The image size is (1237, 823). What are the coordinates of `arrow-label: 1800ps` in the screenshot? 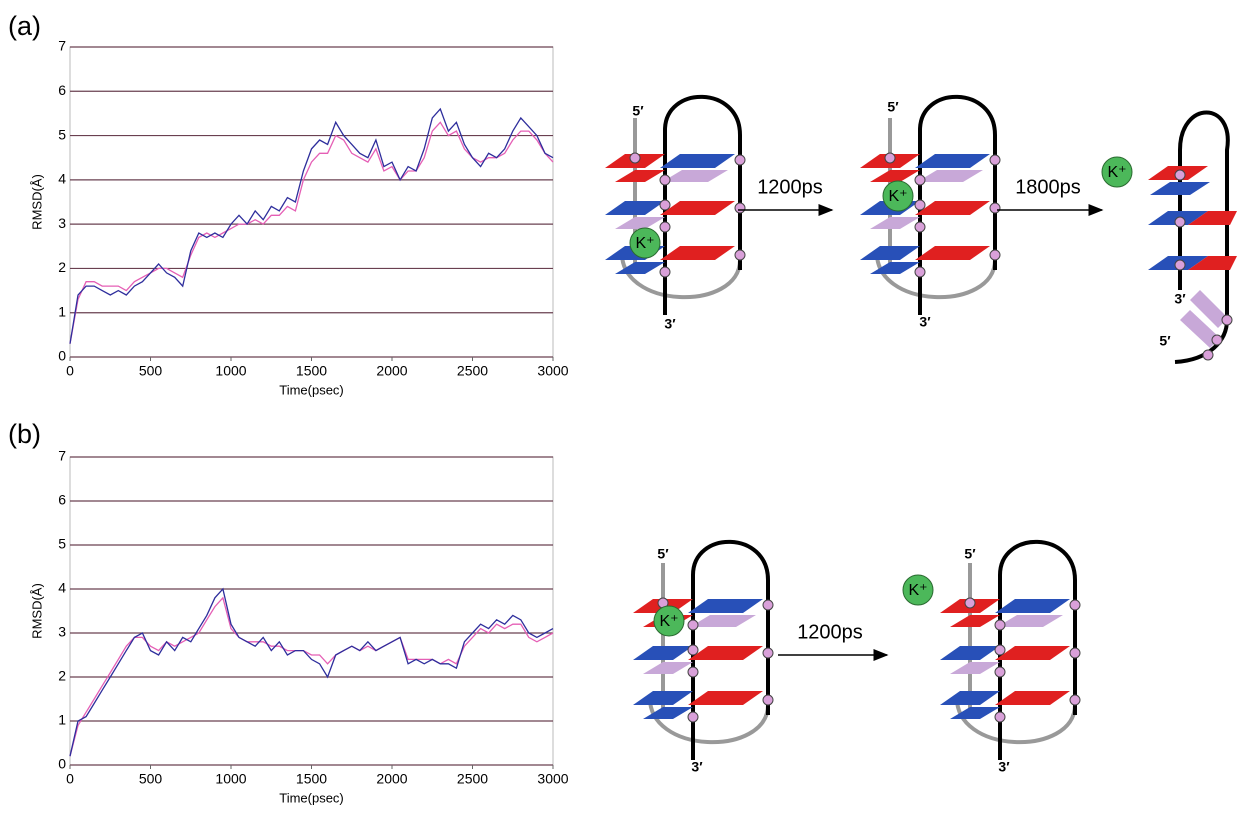 It's located at (1048, 187).